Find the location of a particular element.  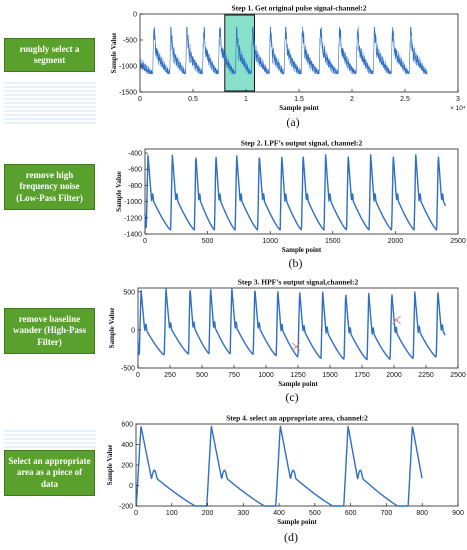

y-tick-label: -1400 is located at coordinates (133, 235).